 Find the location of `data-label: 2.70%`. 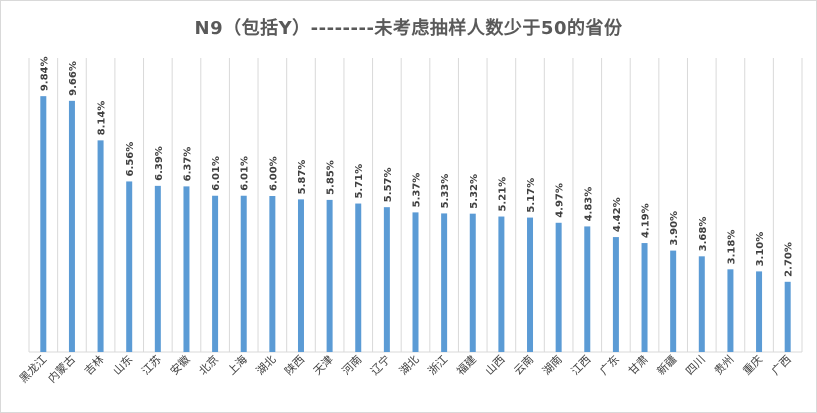

data-label: 2.70% is located at coordinates (789, 259).